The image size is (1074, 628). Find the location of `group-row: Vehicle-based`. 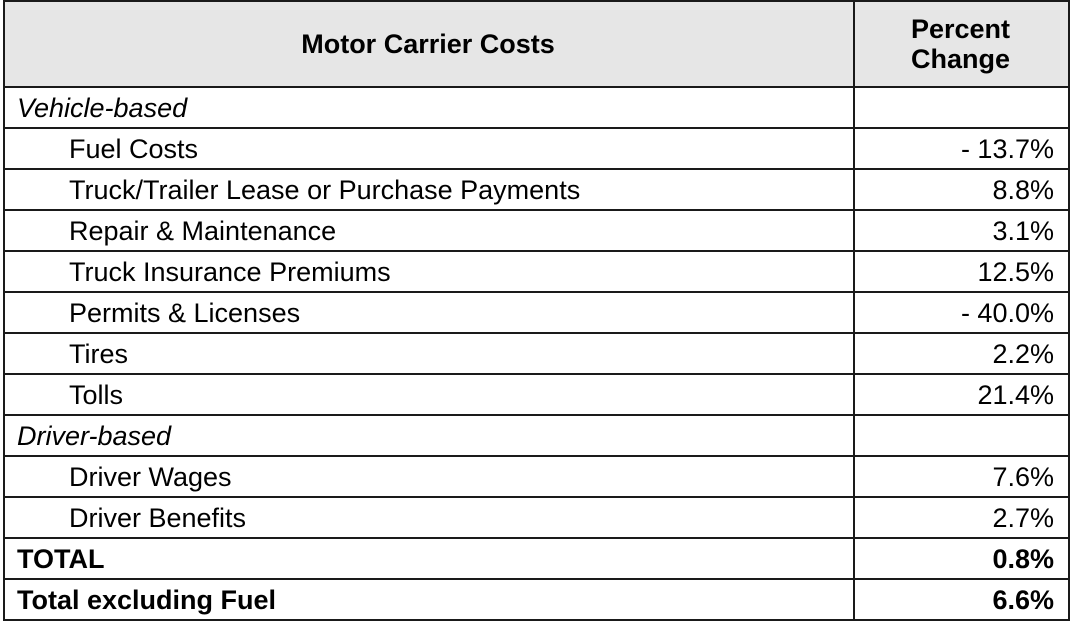

group-row: Vehicle-based is located at coordinates (536, 107).